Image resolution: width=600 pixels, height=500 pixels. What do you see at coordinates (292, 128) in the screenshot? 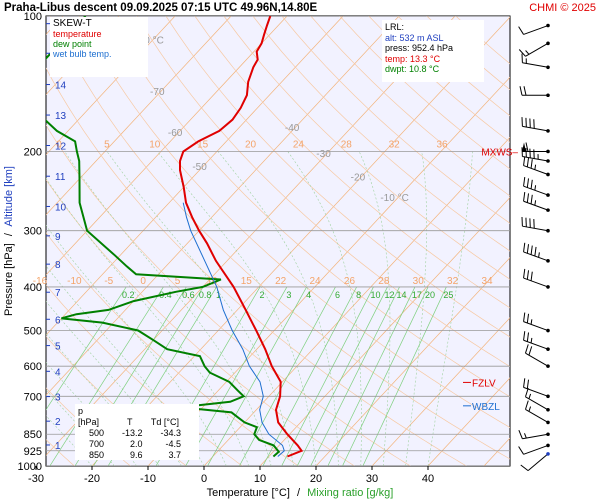
I see `isotherm-label: -40` at bounding box center [292, 128].